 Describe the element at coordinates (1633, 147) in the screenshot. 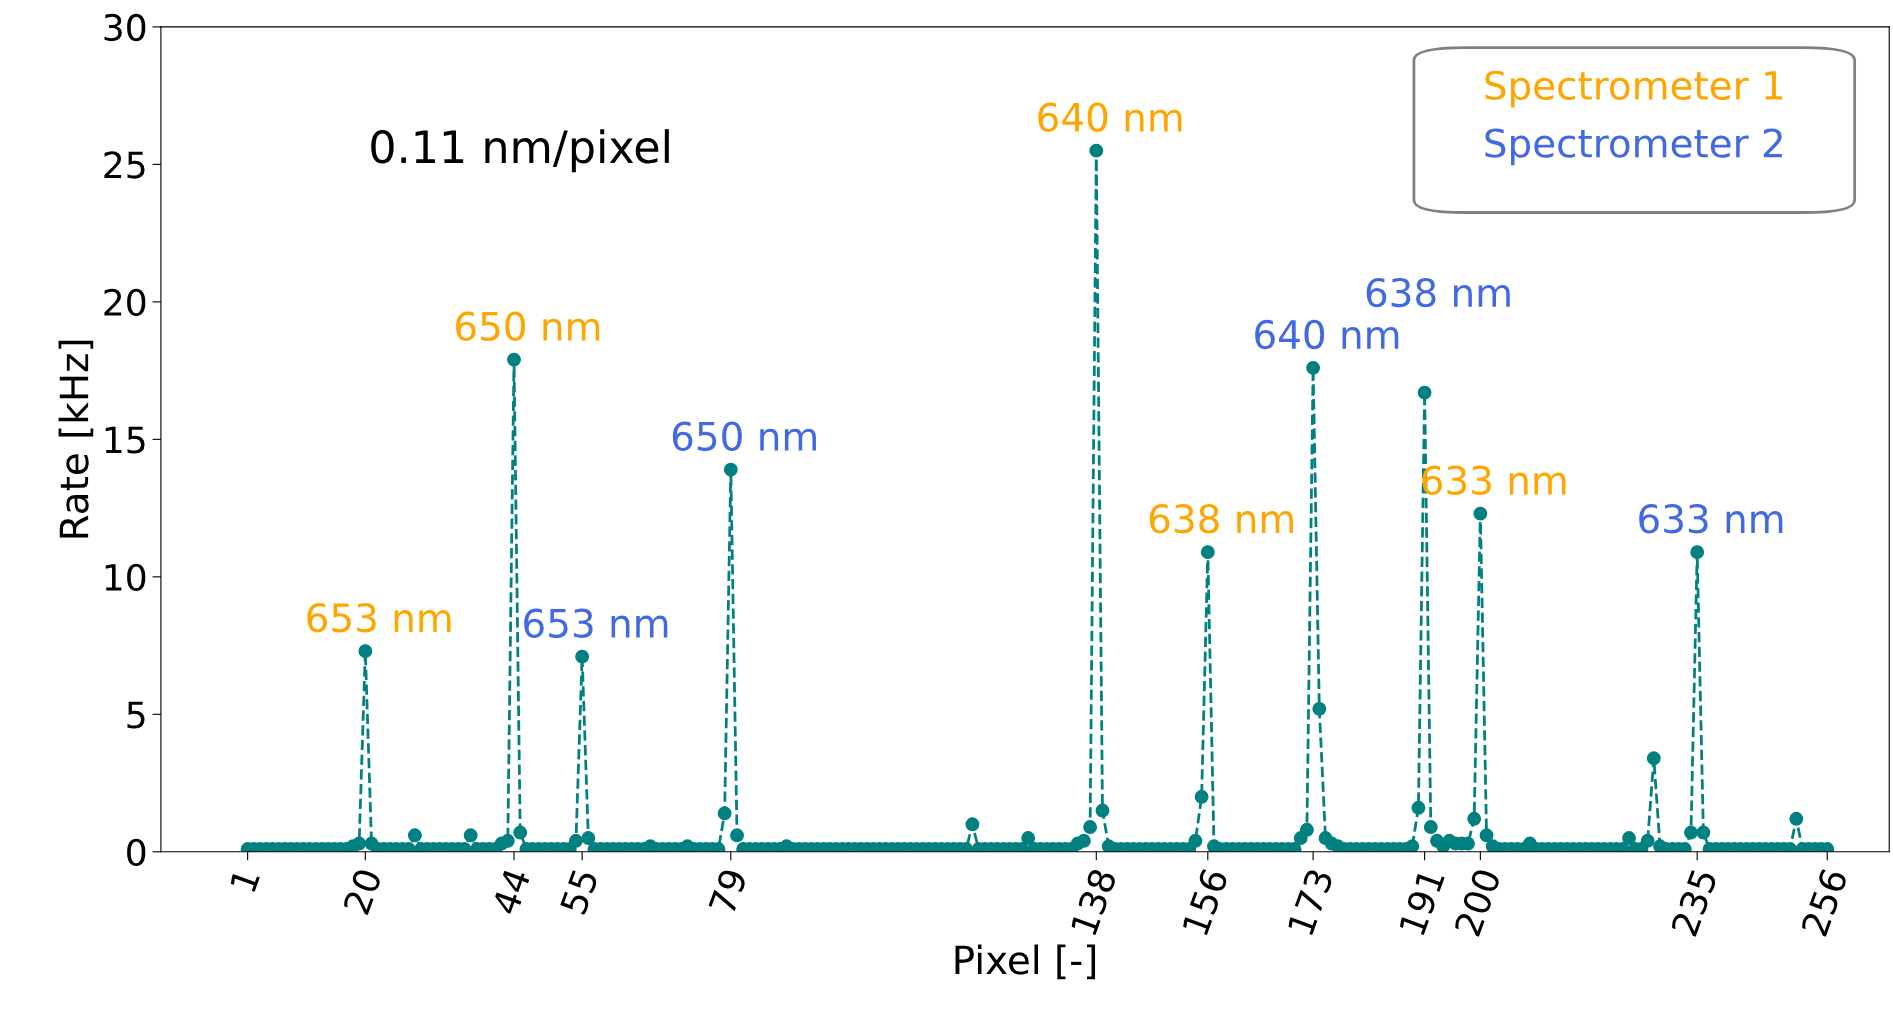

I see `annotation: Spectrometer 2` at that location.